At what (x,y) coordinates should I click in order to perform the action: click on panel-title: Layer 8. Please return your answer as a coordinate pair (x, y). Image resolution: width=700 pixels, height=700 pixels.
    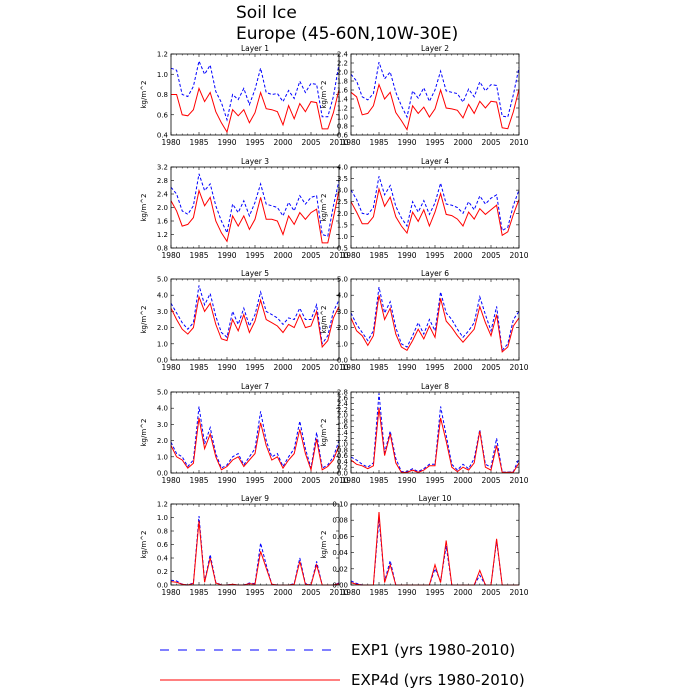
    Looking at the image, I should click on (435, 386).